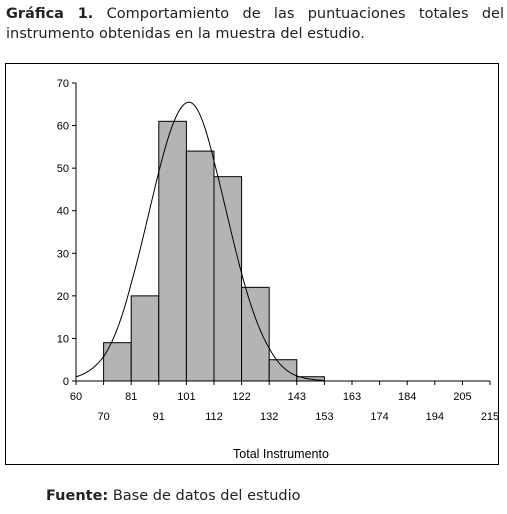 The height and width of the screenshot is (514, 507). What do you see at coordinates (63, 297) in the screenshot?
I see `y-tick-label: 20` at bounding box center [63, 297].